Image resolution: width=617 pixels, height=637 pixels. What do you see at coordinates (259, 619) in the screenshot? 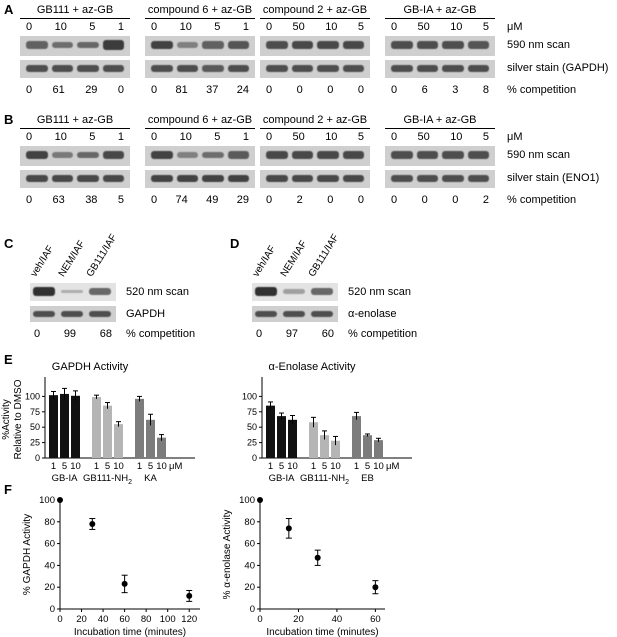
I see `x-tick-label: 0` at bounding box center [259, 619].